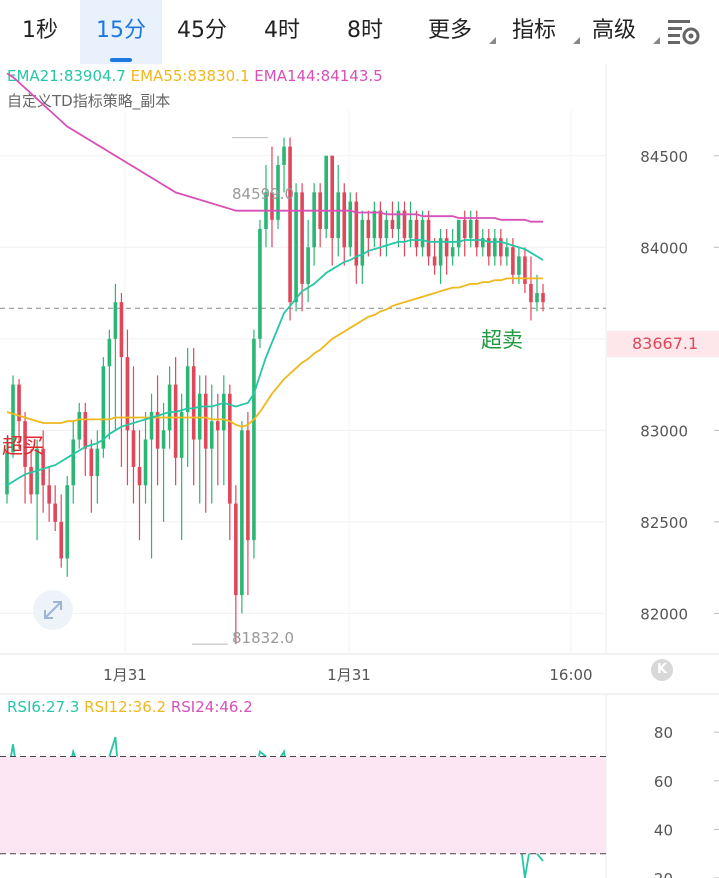 This screenshot has width=719, height=878. I want to click on rsi-band, so click(303, 805).